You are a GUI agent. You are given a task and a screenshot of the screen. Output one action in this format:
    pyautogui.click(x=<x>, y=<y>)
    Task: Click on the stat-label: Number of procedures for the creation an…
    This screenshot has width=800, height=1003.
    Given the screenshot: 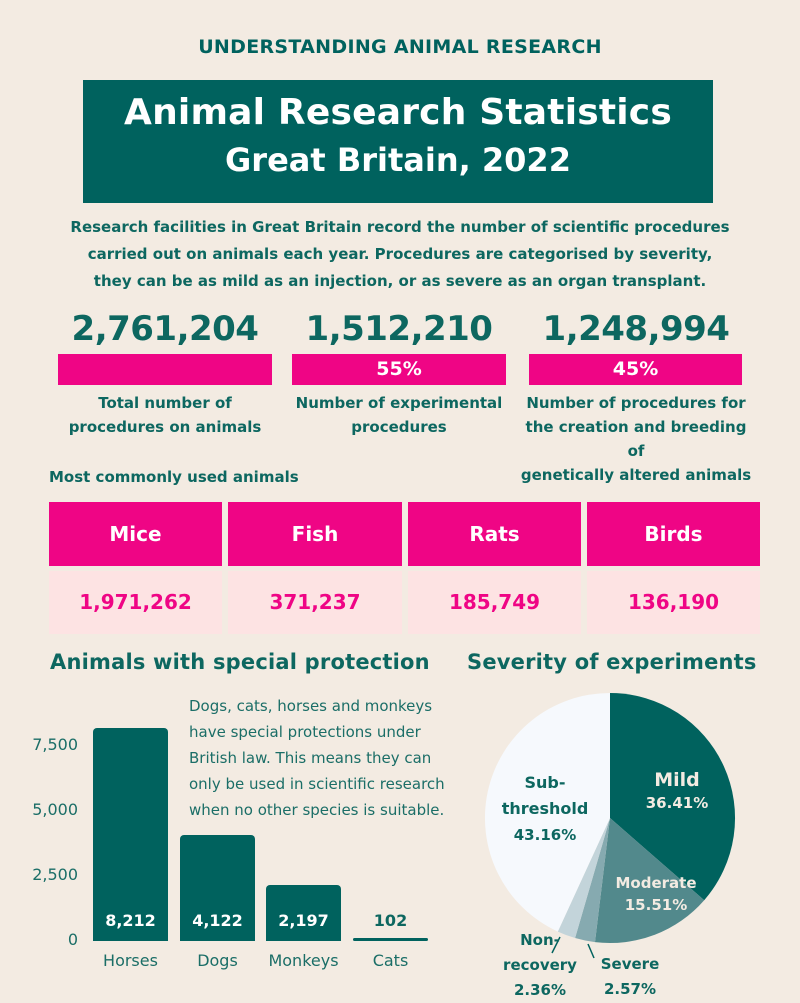 What is the action you would take?
    pyautogui.click(x=636, y=439)
    